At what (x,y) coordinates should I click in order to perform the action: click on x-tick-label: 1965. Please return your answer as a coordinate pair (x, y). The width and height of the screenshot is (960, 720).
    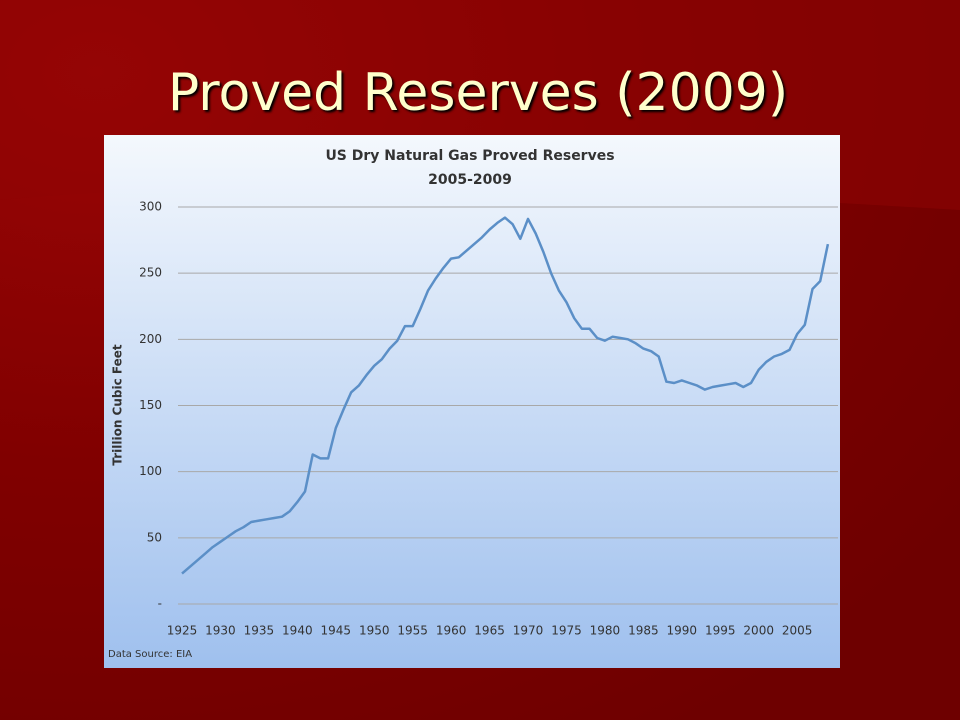
    Looking at the image, I should click on (489, 631).